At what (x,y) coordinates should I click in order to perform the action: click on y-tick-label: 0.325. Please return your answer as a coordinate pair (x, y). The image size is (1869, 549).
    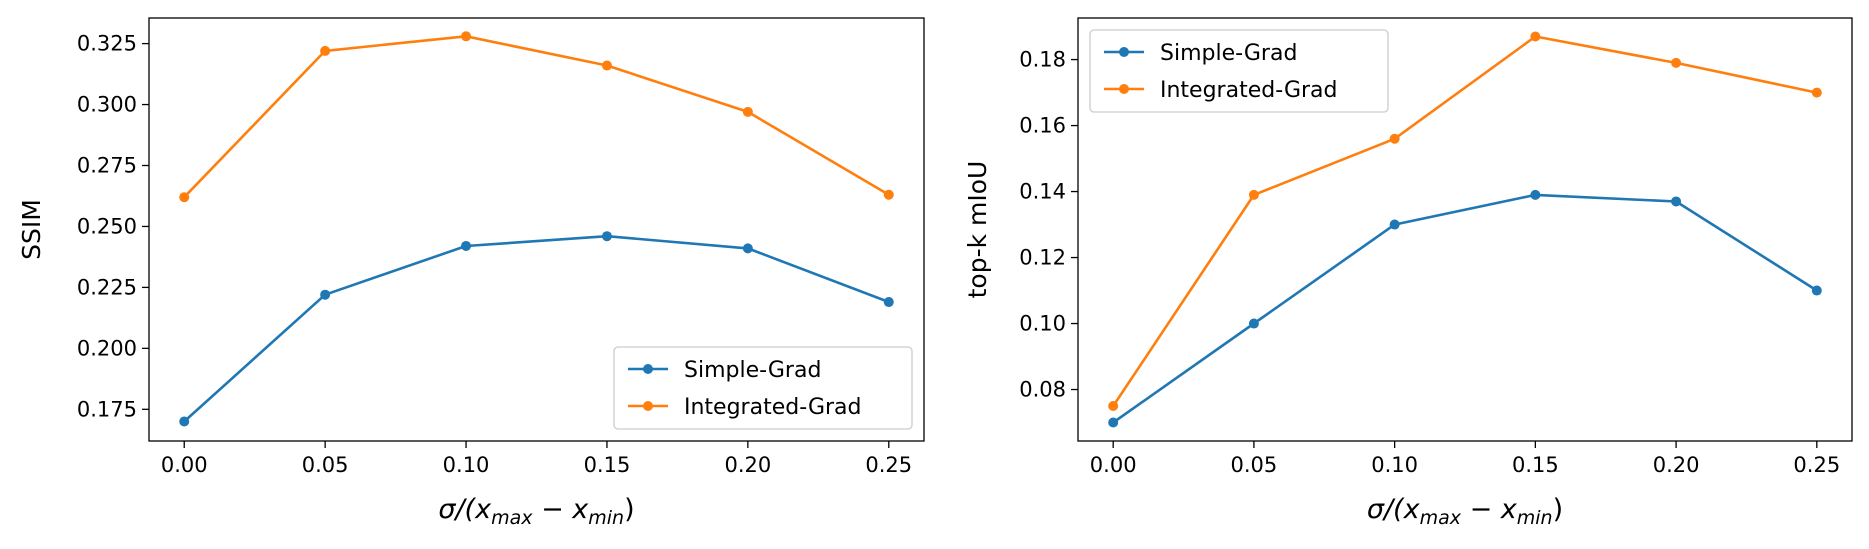
    Looking at the image, I should click on (107, 44).